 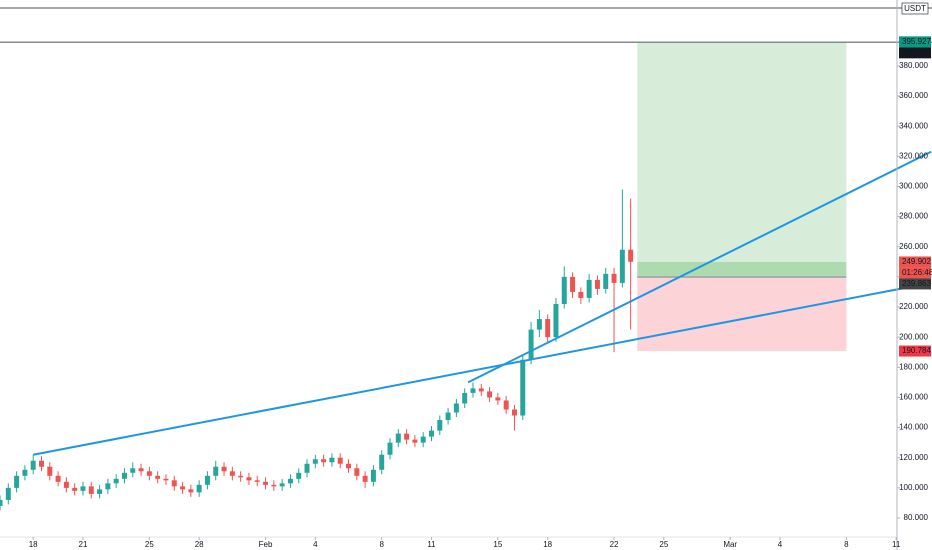 I want to click on y-tick-label: 360.000, so click(x=913, y=95).